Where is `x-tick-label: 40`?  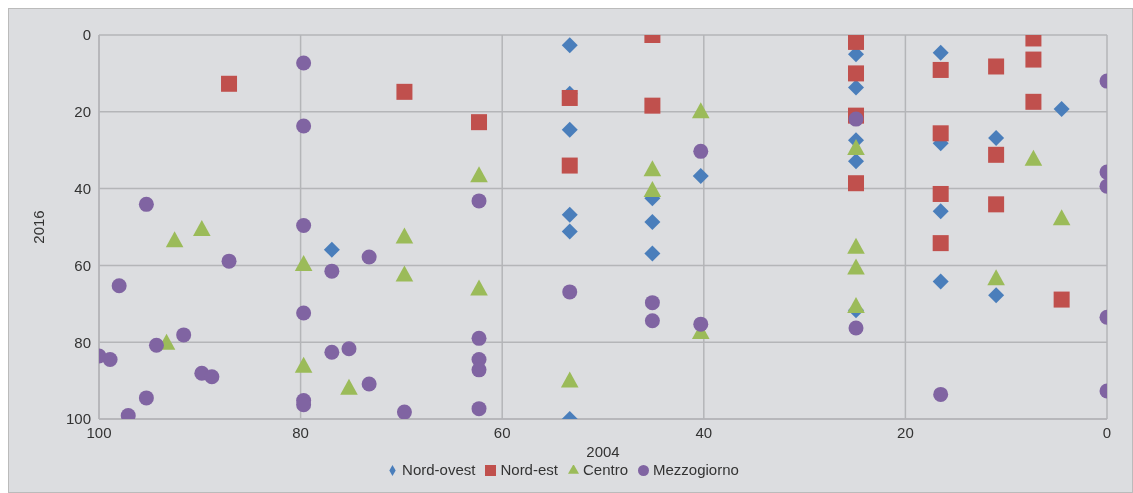
x-tick-label: 40 is located at coordinates (704, 432).